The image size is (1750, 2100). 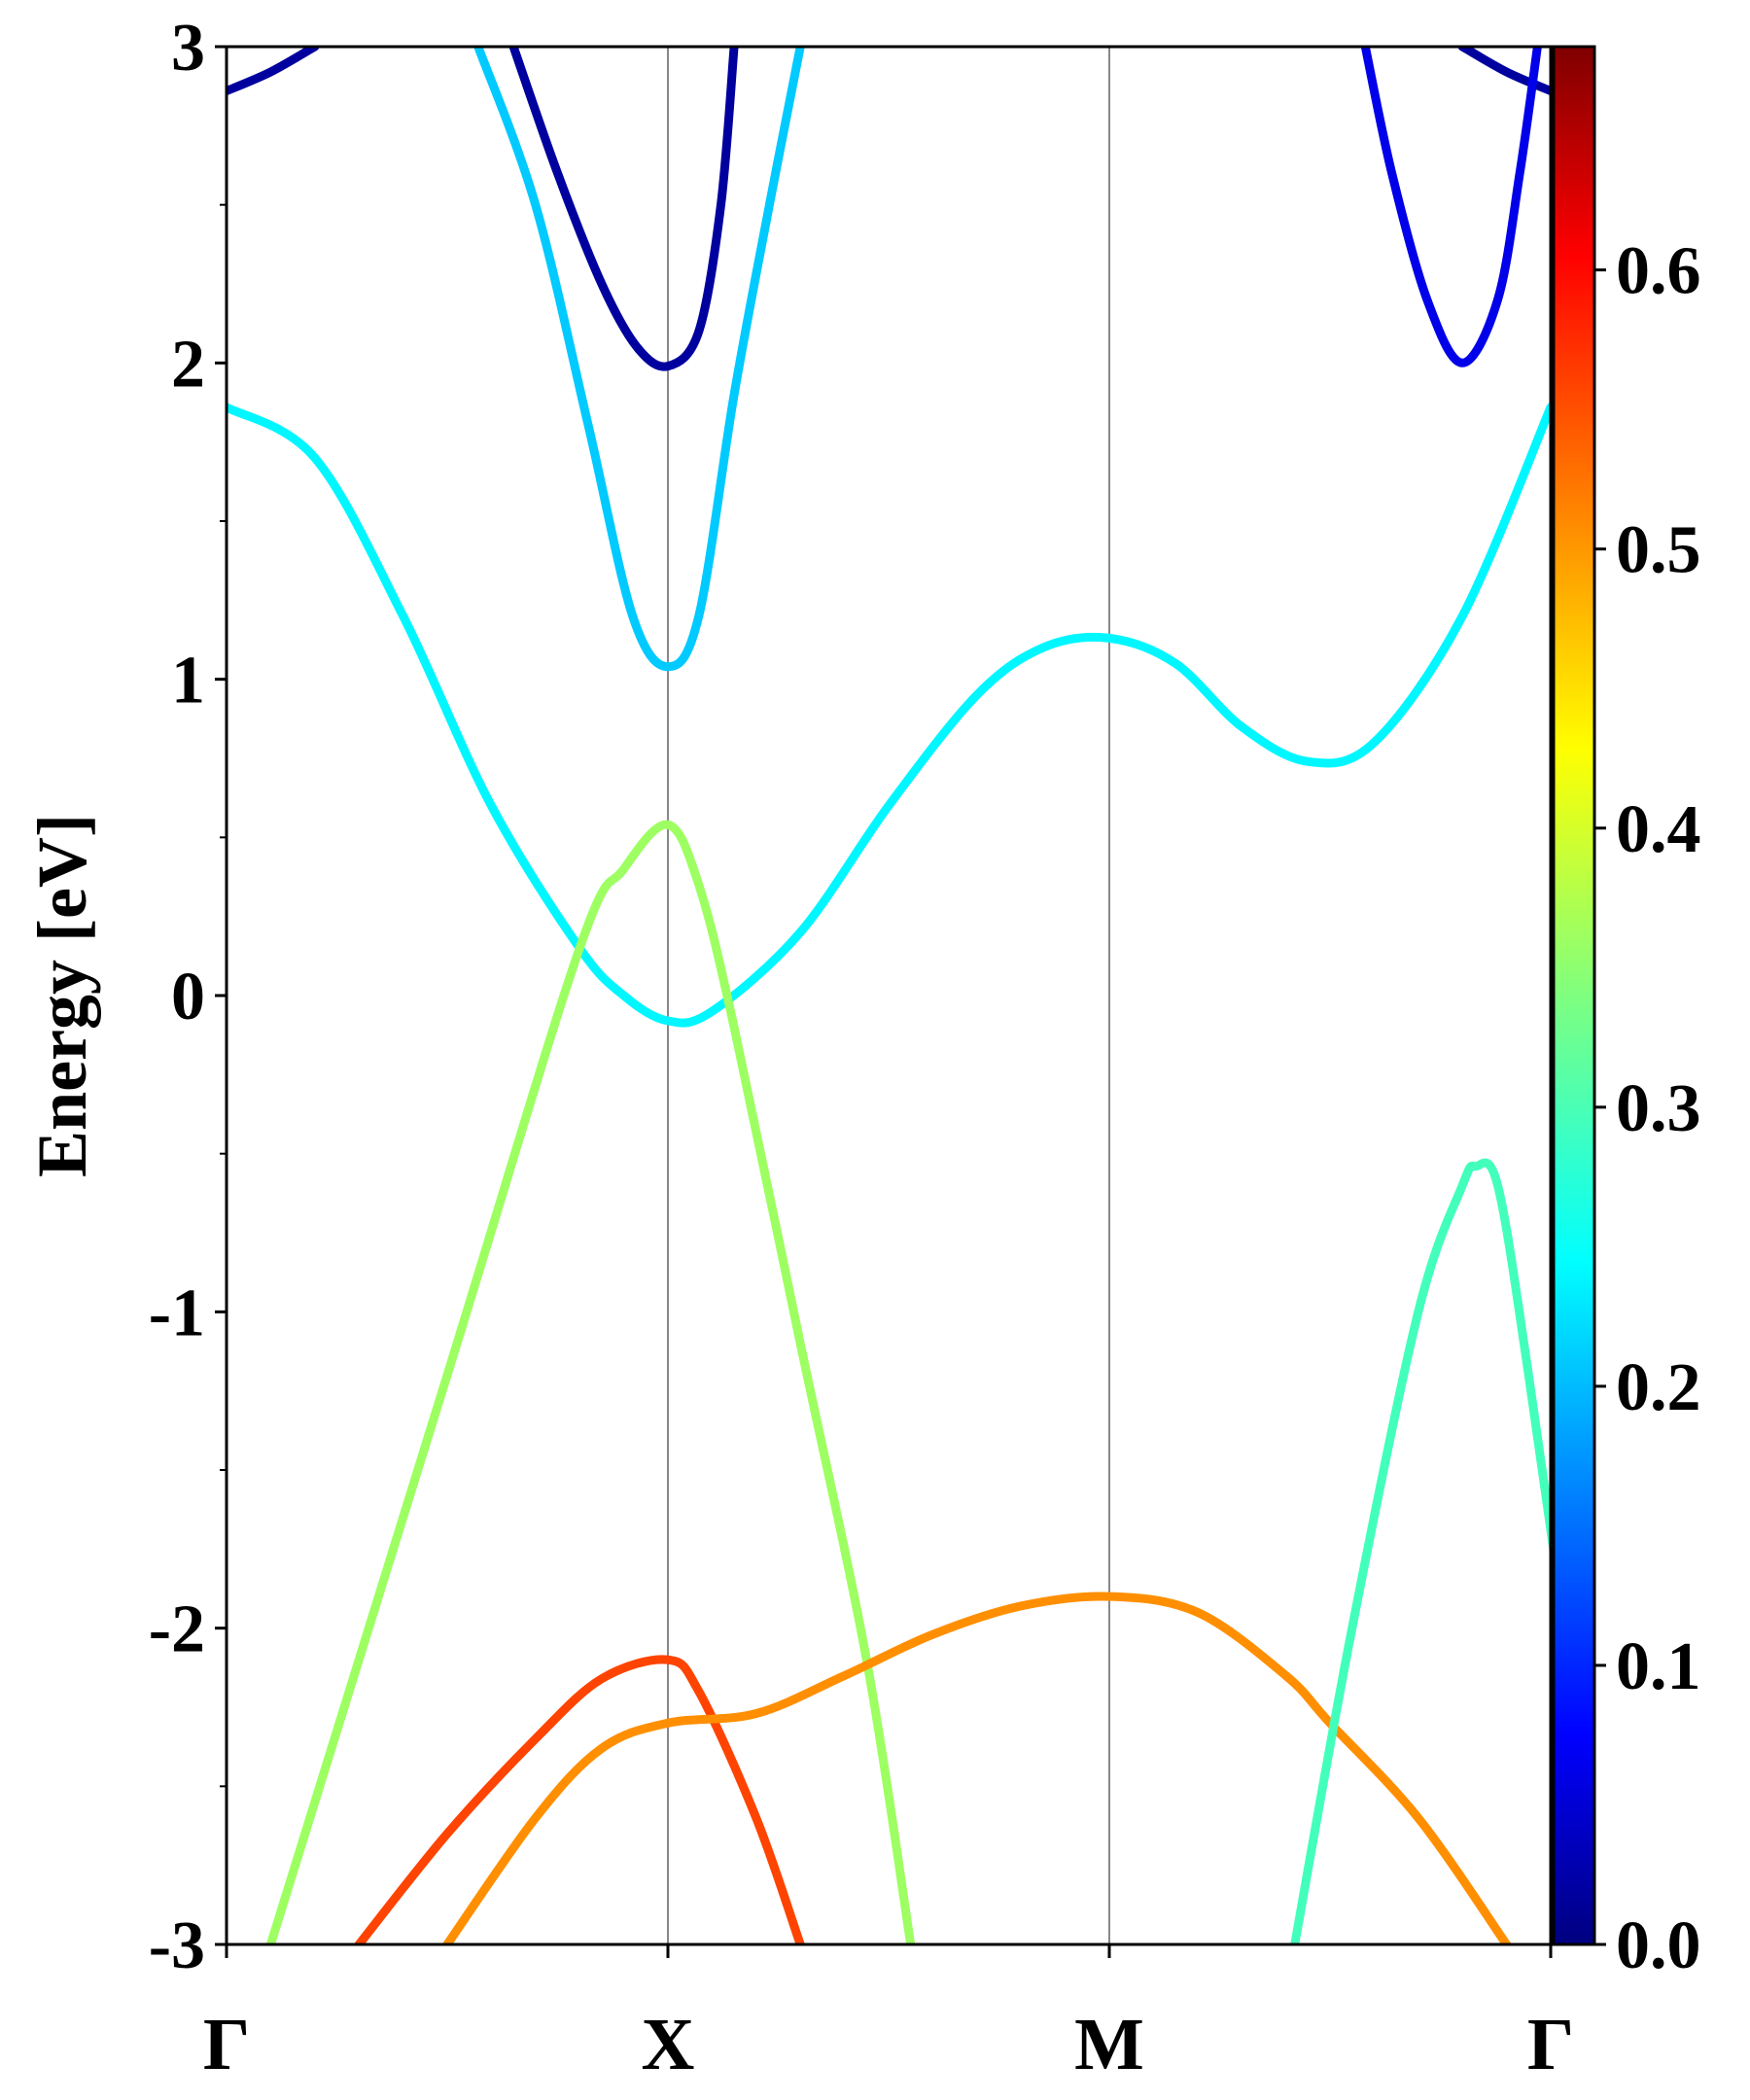 I want to click on y-tick-label: -2, so click(x=177, y=1629).